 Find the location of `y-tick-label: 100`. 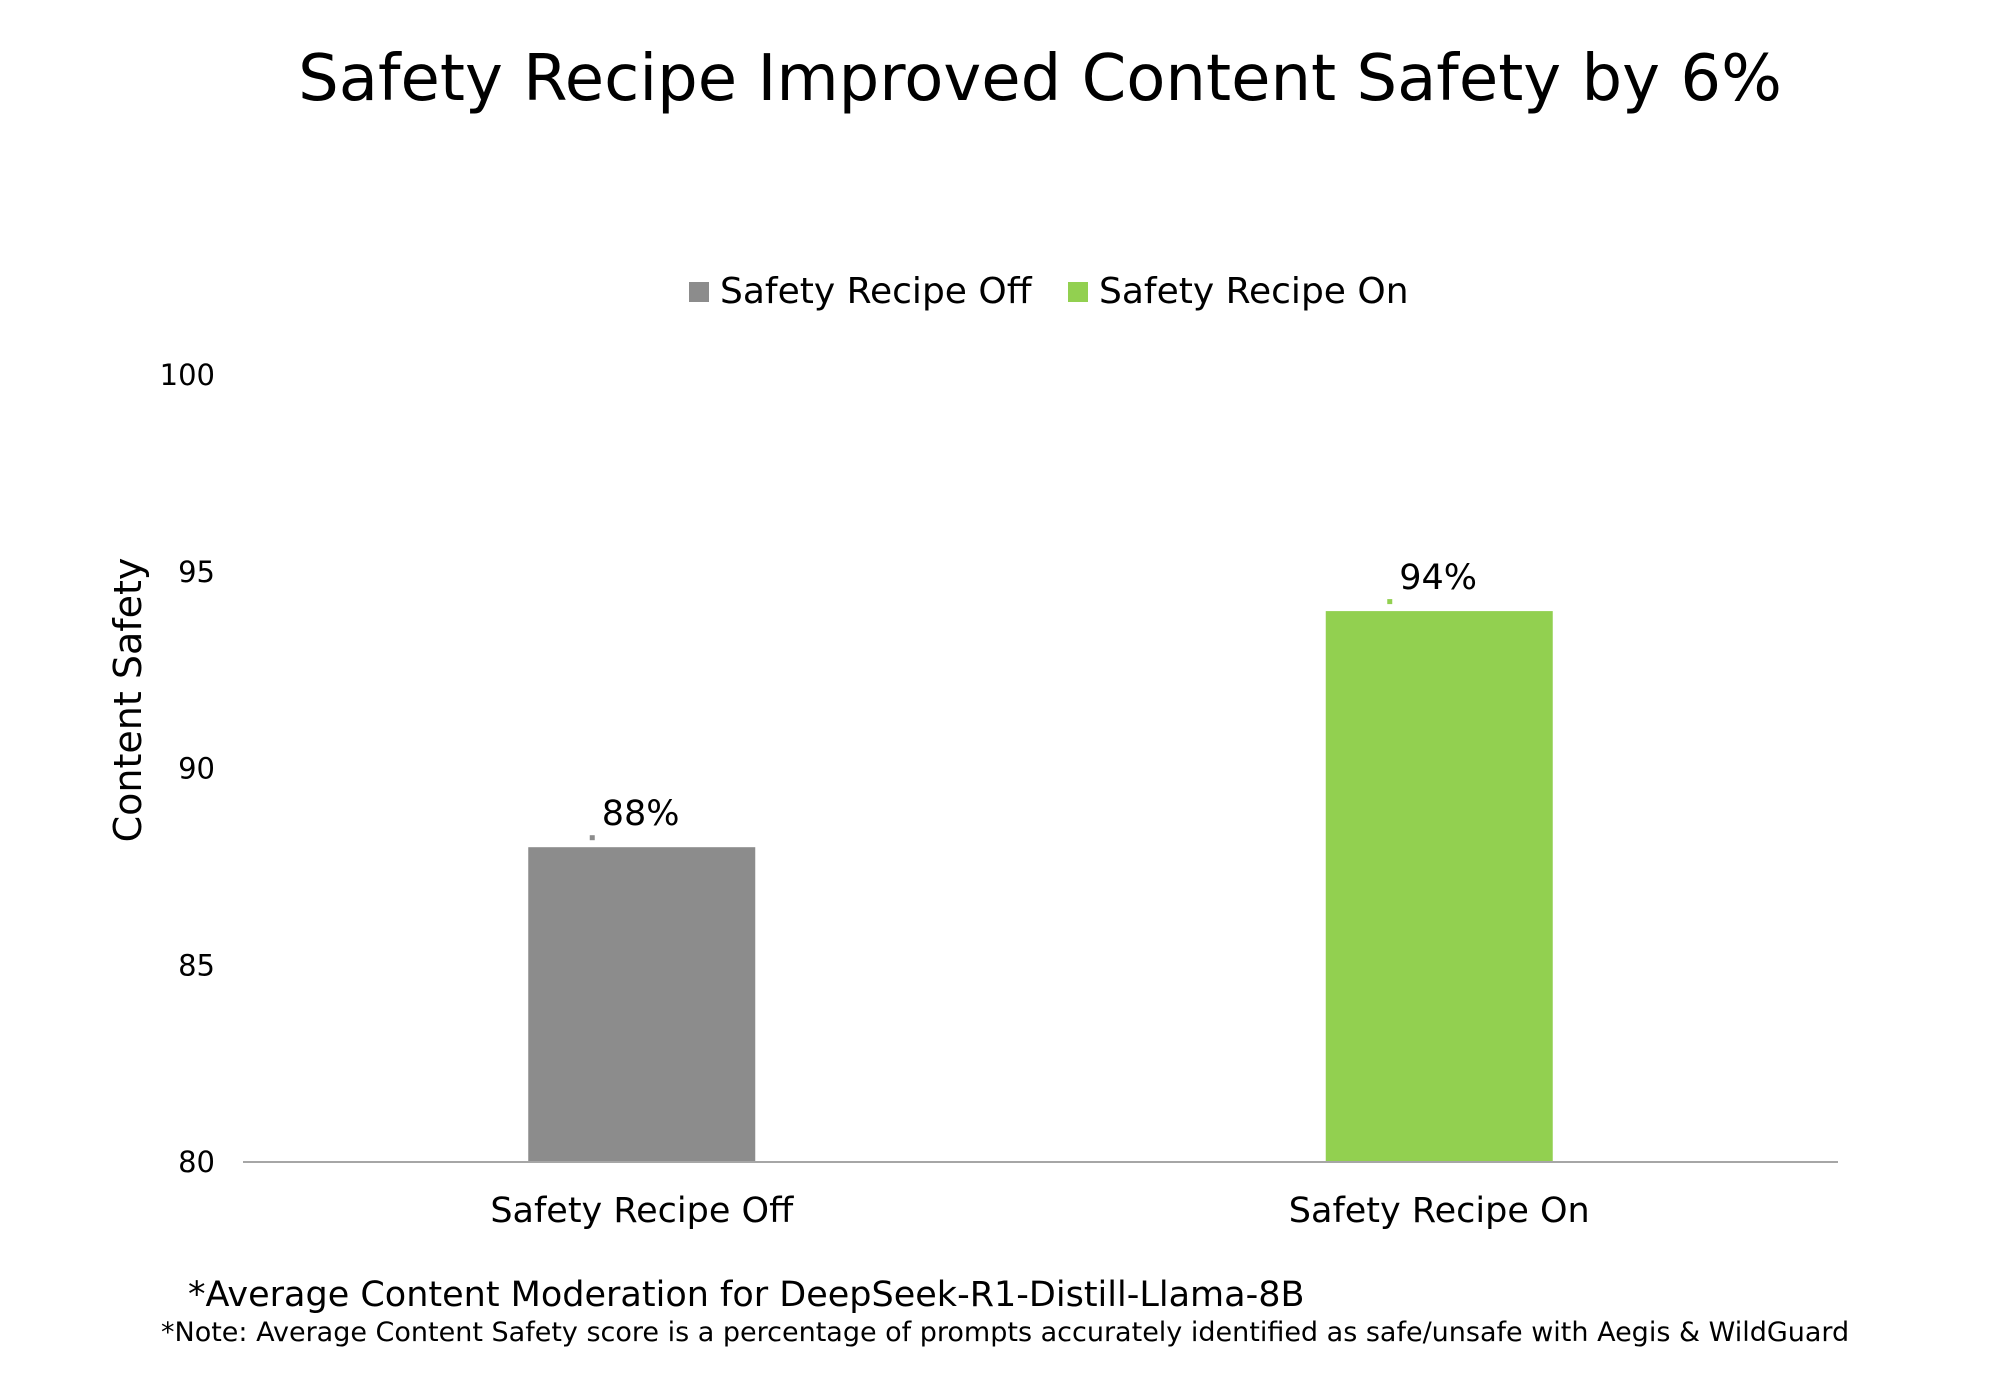

y-tick-label: 100 is located at coordinates (187, 375).